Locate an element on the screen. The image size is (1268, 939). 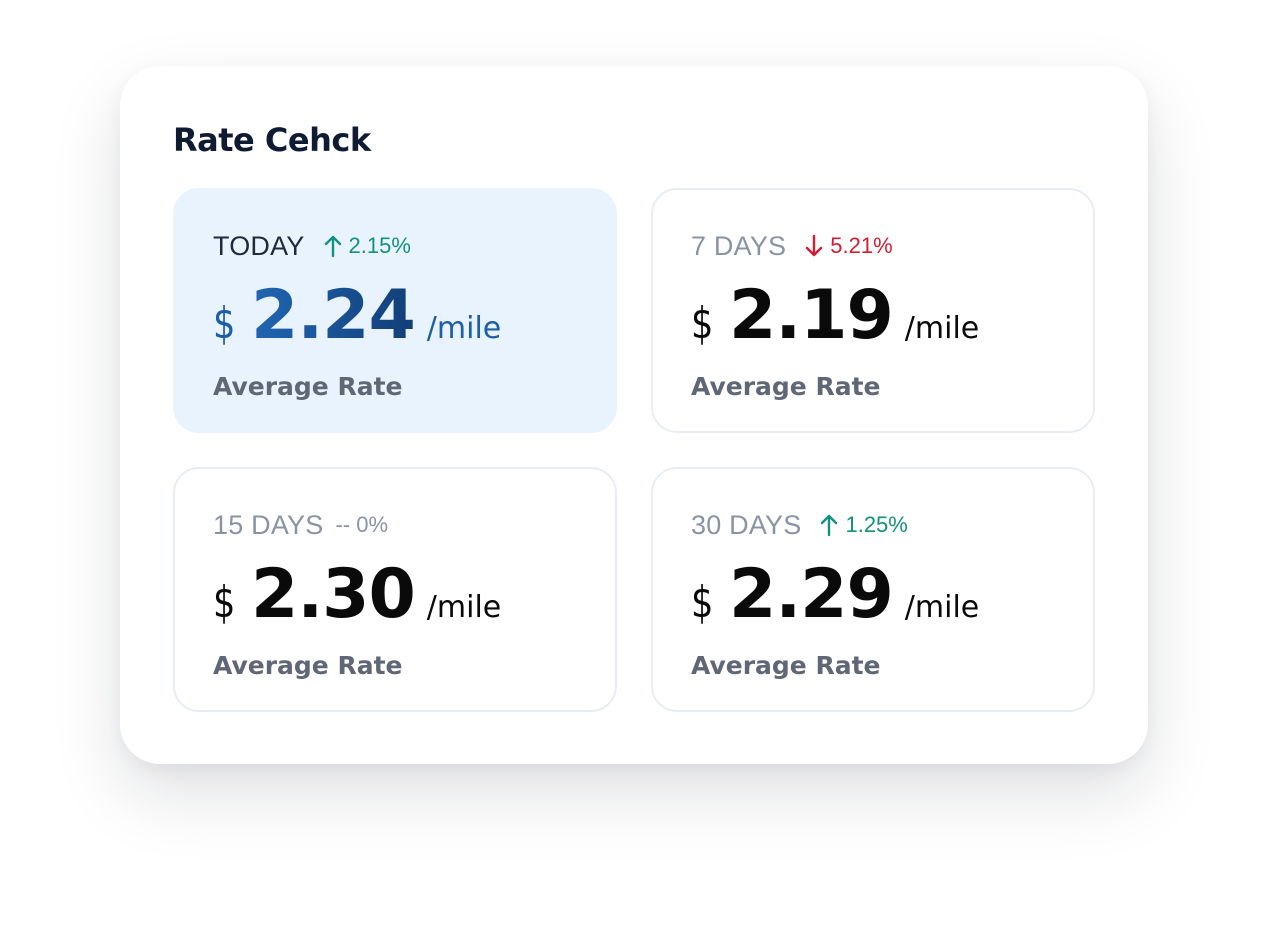
rate-card-30-days: 30 DAYS 1.25% $ 2.29 /mile Average Rate is located at coordinates (873, 589).